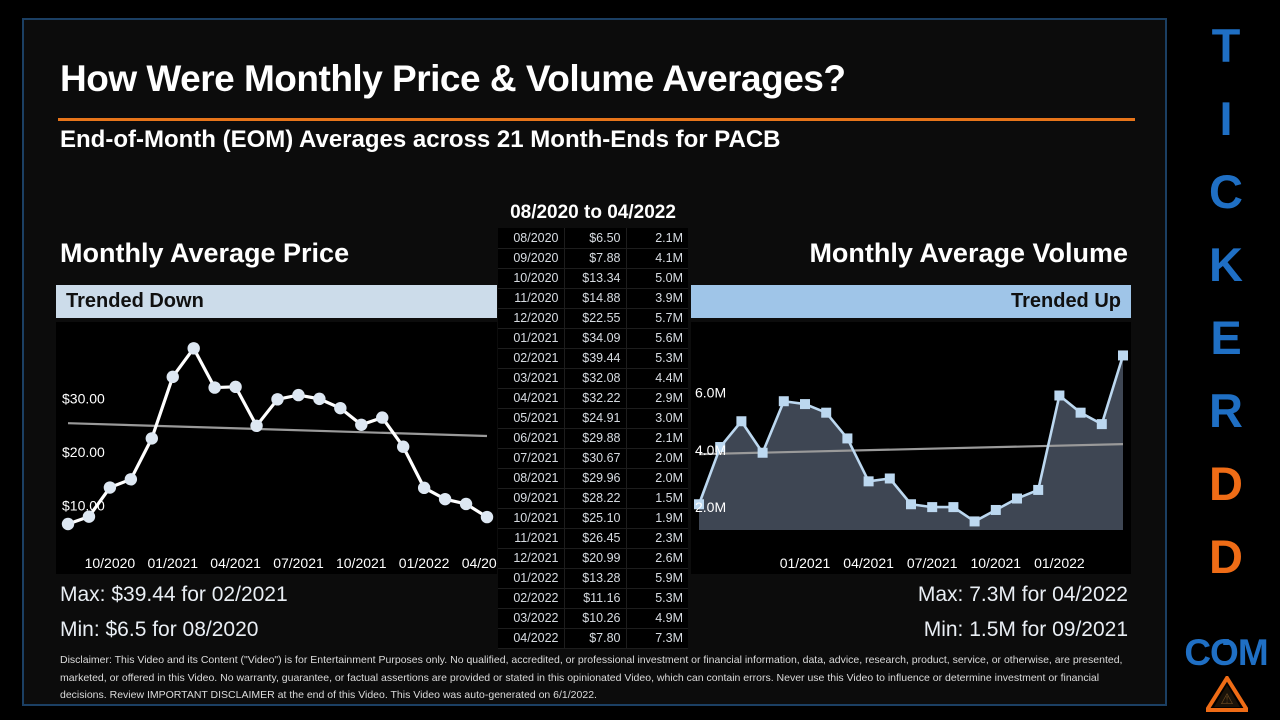 The image size is (1280, 720). I want to click on cell-price: $25.10, so click(595, 518).